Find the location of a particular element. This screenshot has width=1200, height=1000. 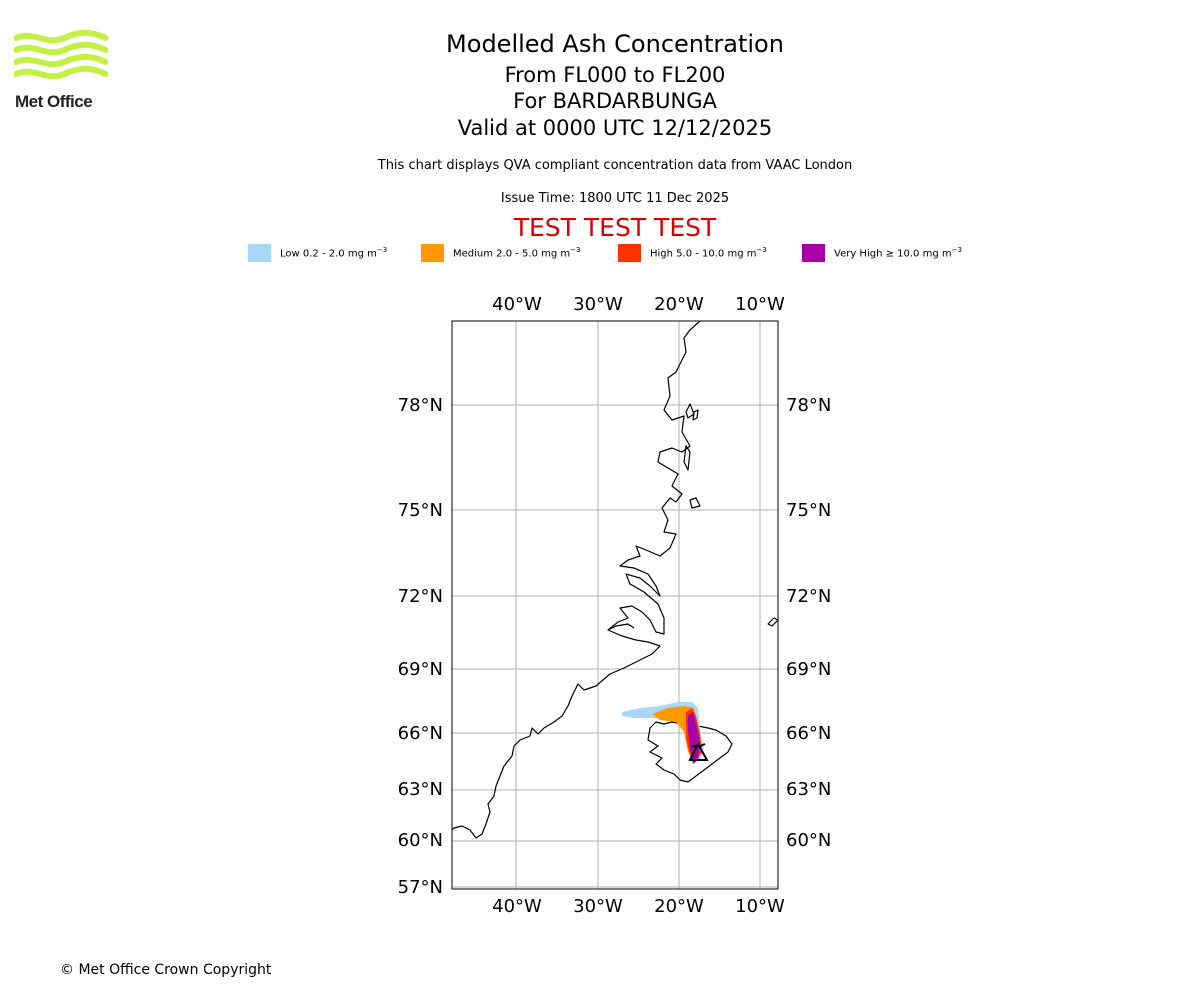

volcano-name: For BARDARBUNGA is located at coordinates (615, 101).